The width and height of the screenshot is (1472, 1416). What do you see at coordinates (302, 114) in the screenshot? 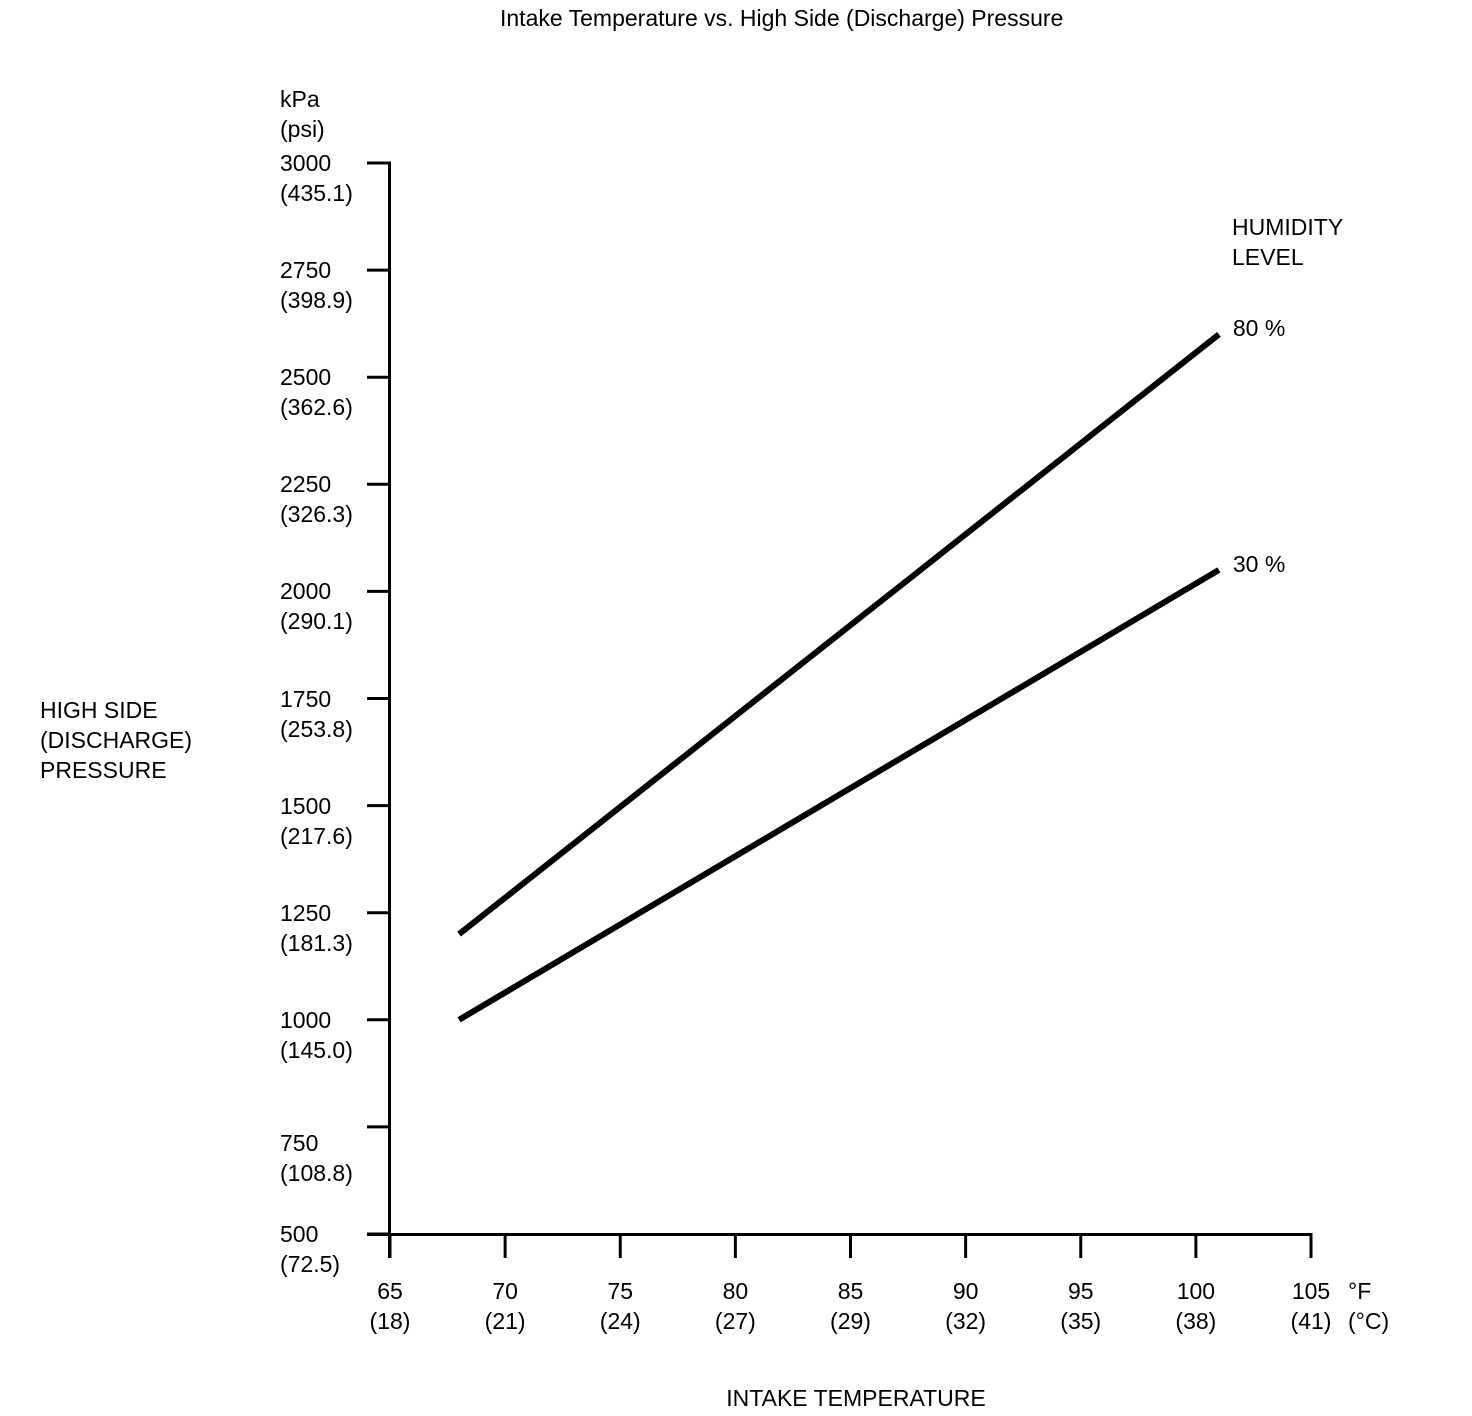
I see `y-axis-unit-label: kPa (psi)` at bounding box center [302, 114].